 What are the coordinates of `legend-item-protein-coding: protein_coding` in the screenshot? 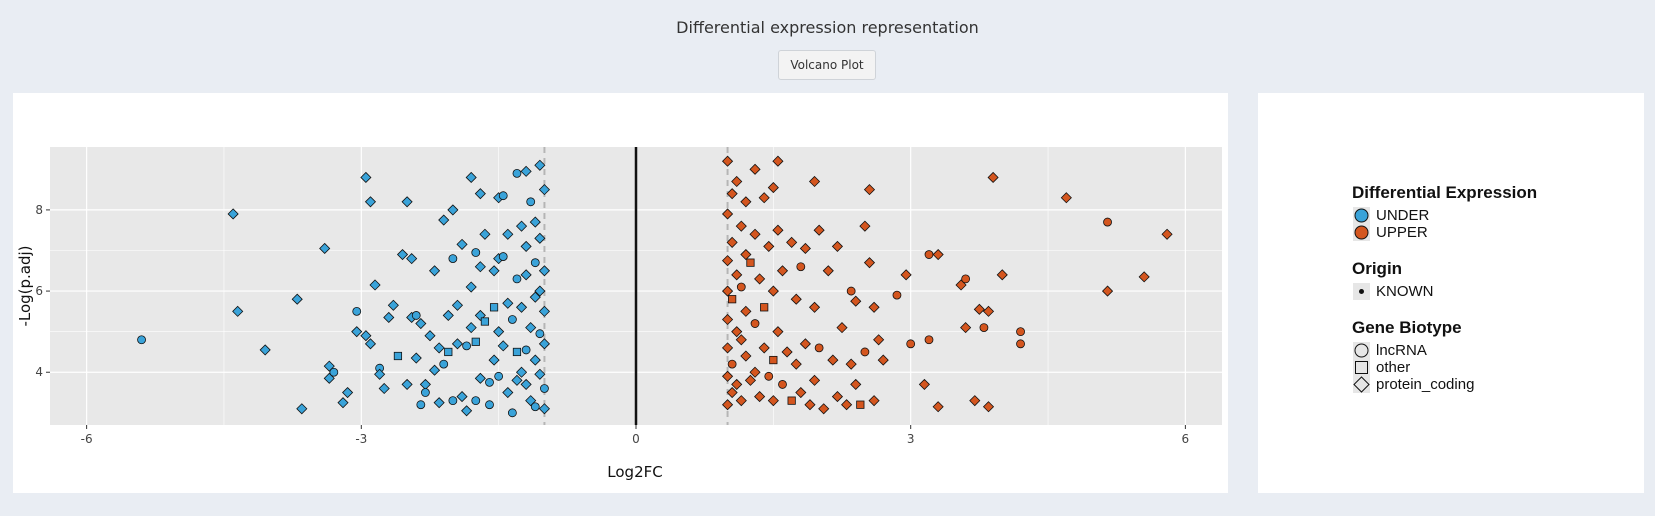 It's located at (1444, 384).